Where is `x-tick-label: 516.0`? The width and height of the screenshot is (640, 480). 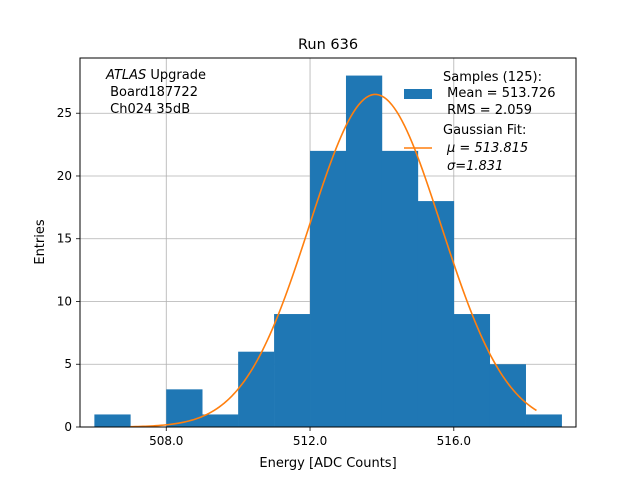 x-tick-label: 516.0 is located at coordinates (454, 441).